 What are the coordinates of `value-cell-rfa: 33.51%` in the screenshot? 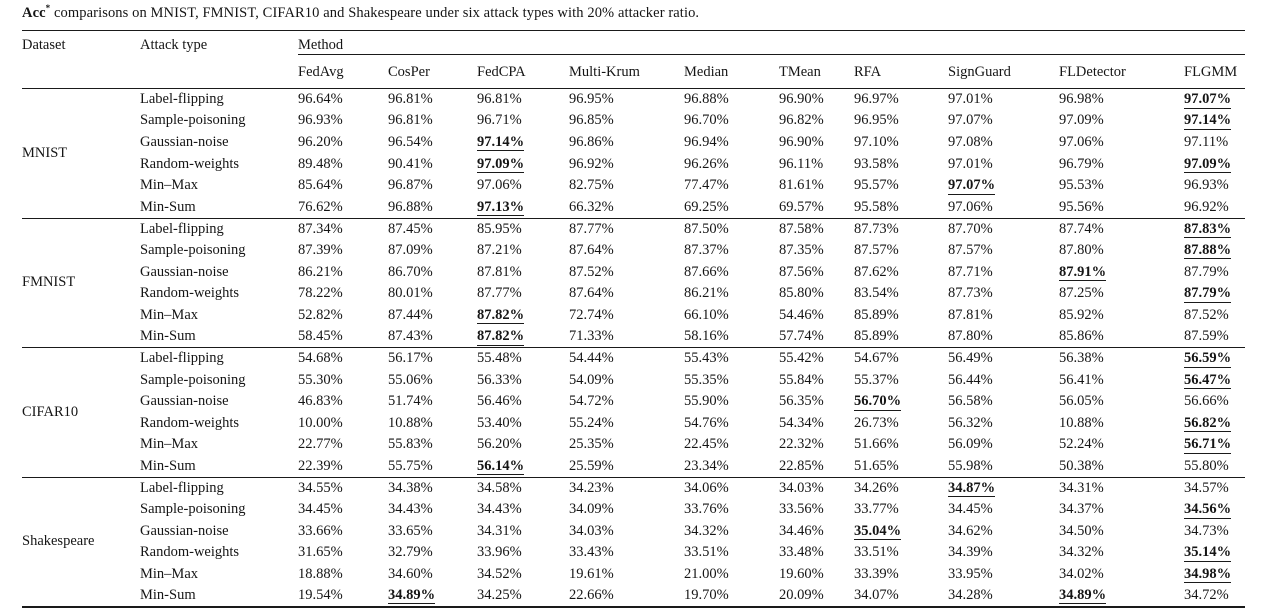 It's located at (876, 552).